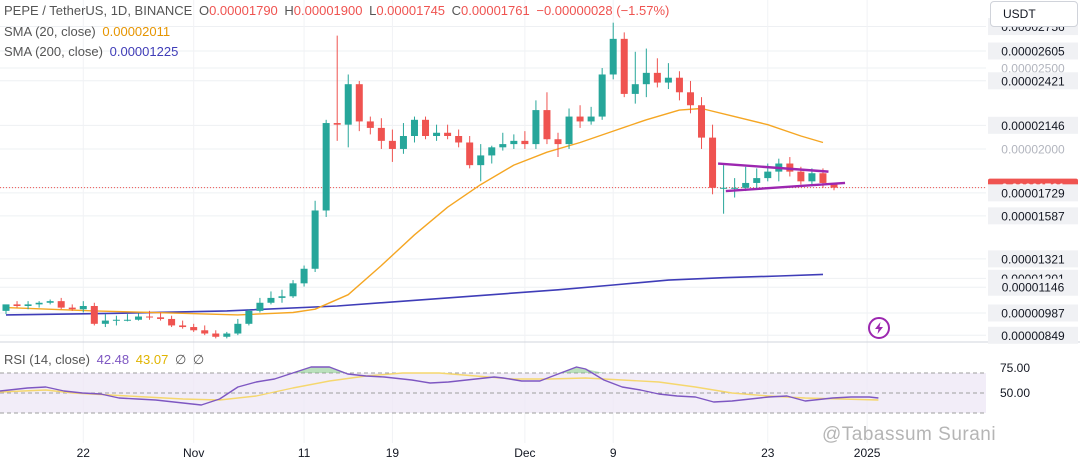 This screenshot has height=465, width=1080. What do you see at coordinates (323, 10) in the screenshot?
I see `ohlc-high: H0.00001900` at bounding box center [323, 10].